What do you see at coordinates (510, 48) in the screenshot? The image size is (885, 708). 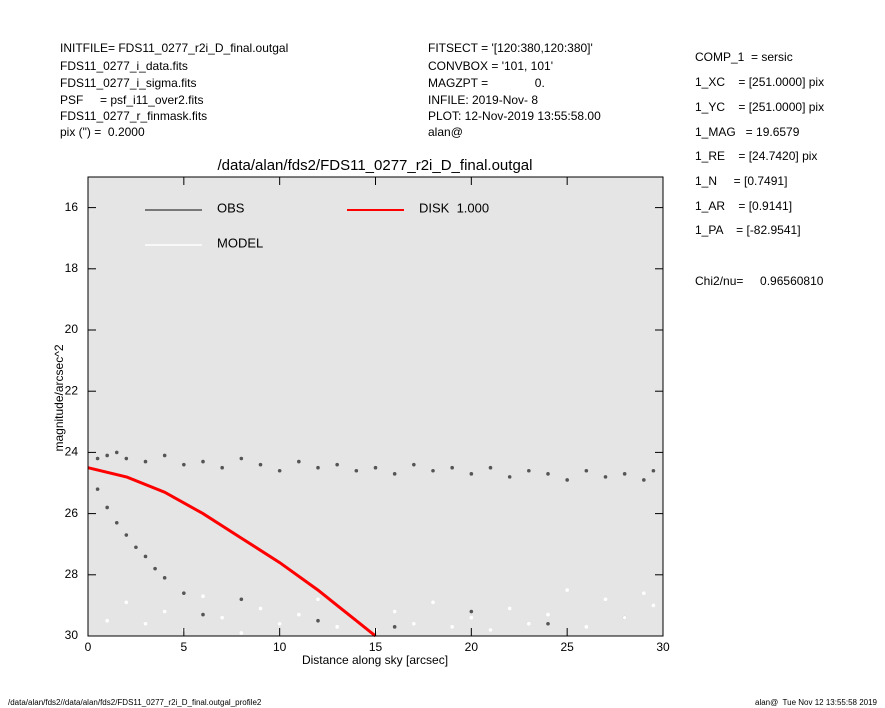 I see `header-middle-line: FITSECT = '[120:380,120:380]'` at bounding box center [510, 48].